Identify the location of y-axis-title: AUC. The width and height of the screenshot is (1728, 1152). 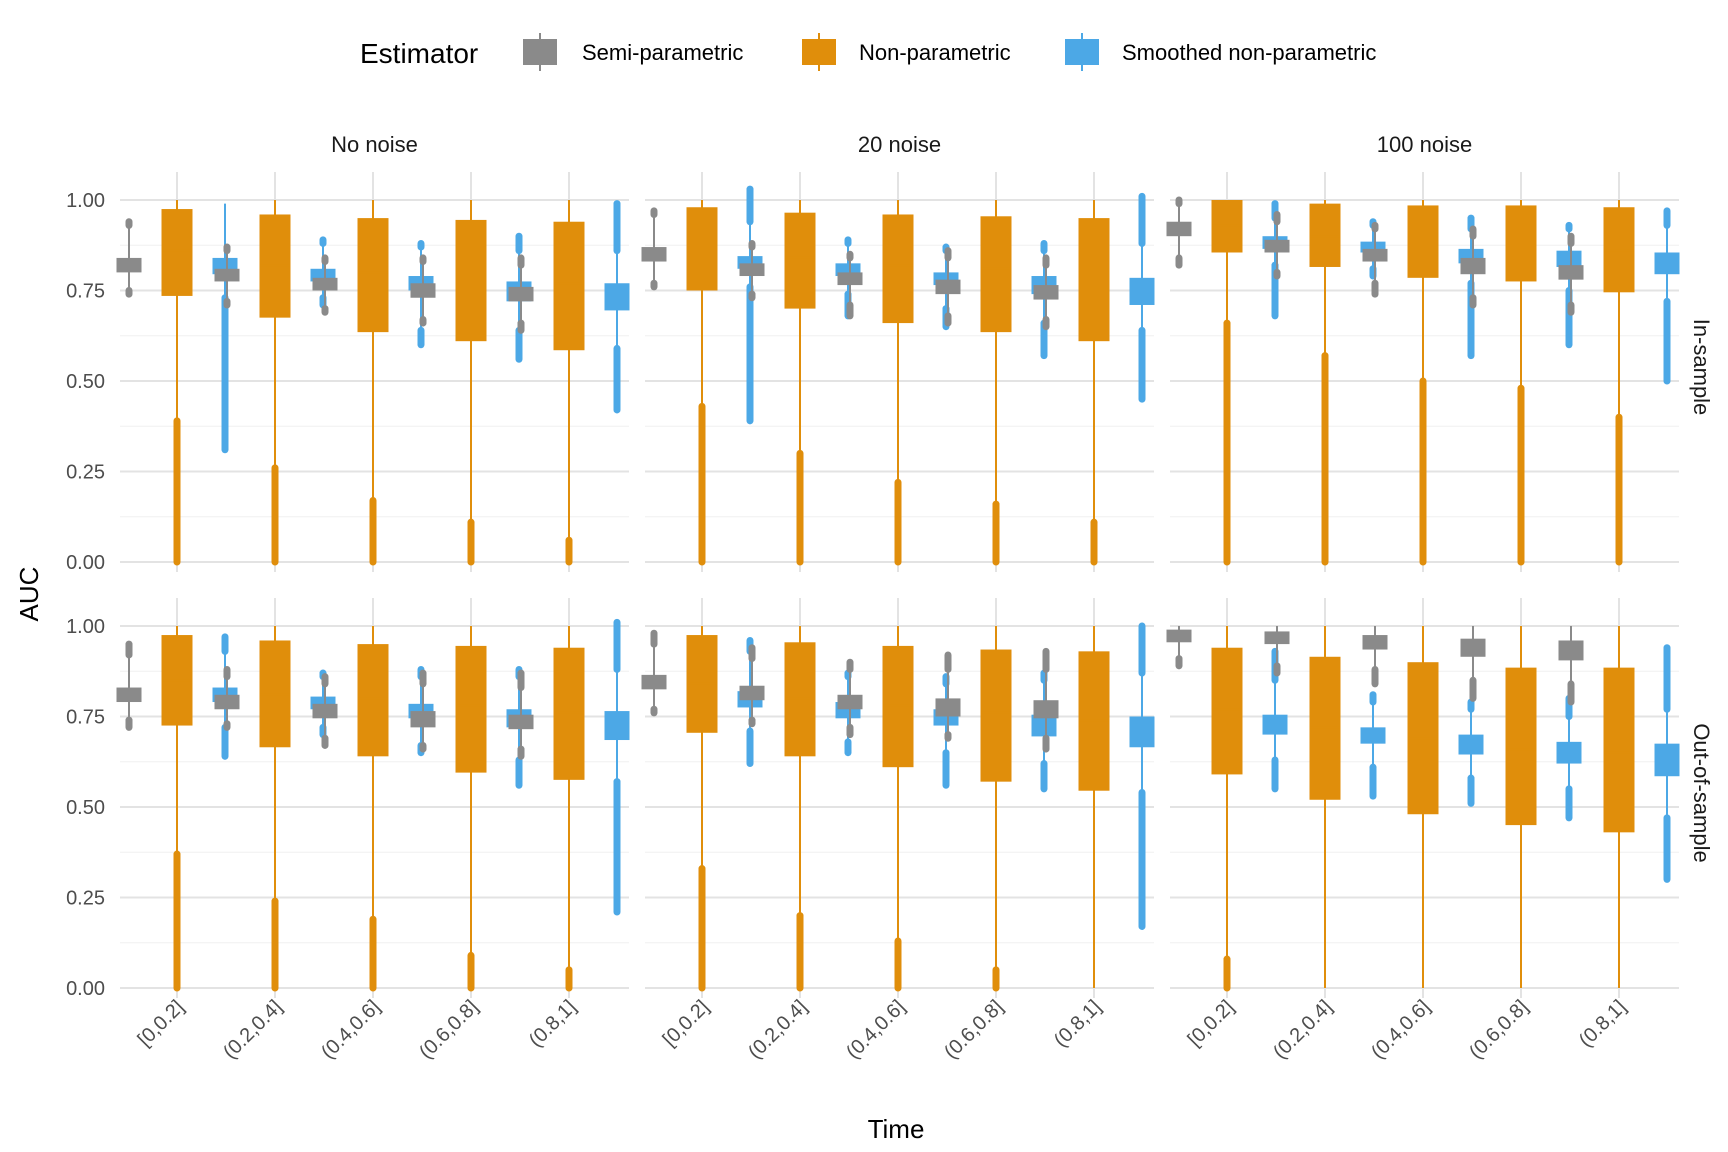
(29, 594).